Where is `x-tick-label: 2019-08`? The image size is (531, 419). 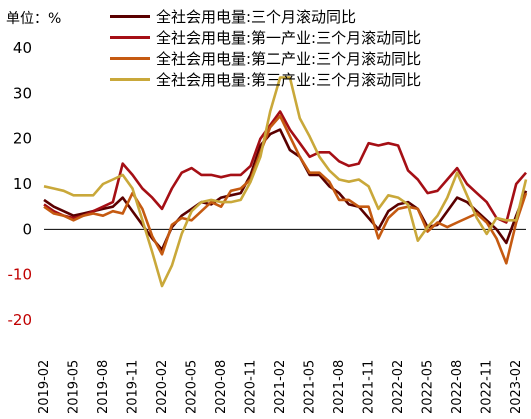 x-tick-label: 2019-08 is located at coordinates (103, 387).